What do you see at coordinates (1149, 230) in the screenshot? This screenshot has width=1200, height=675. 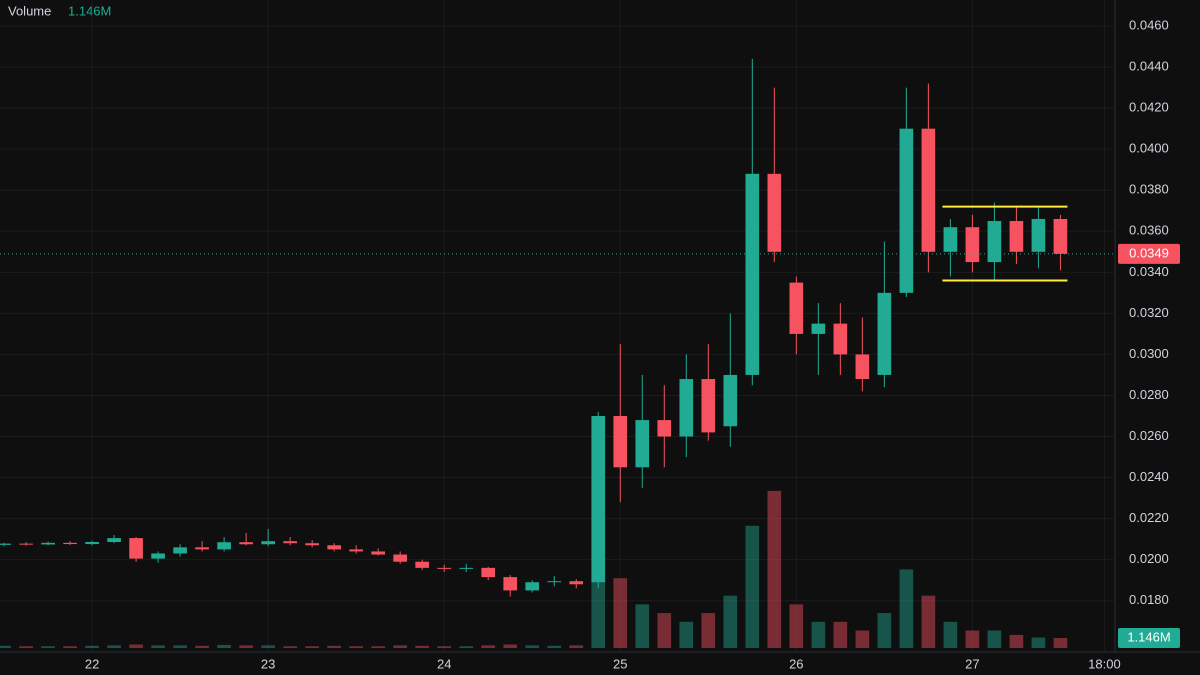 I see `y-tick-label: 0.0360` at bounding box center [1149, 230].